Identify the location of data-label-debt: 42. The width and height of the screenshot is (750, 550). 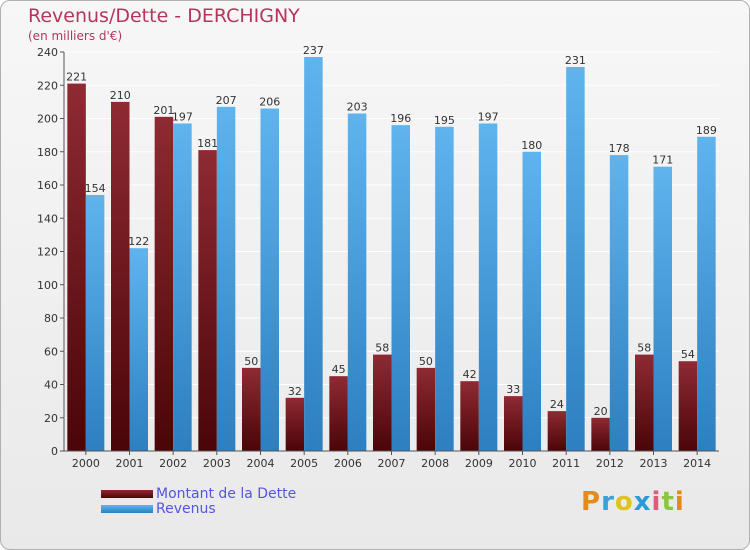
(470, 374).